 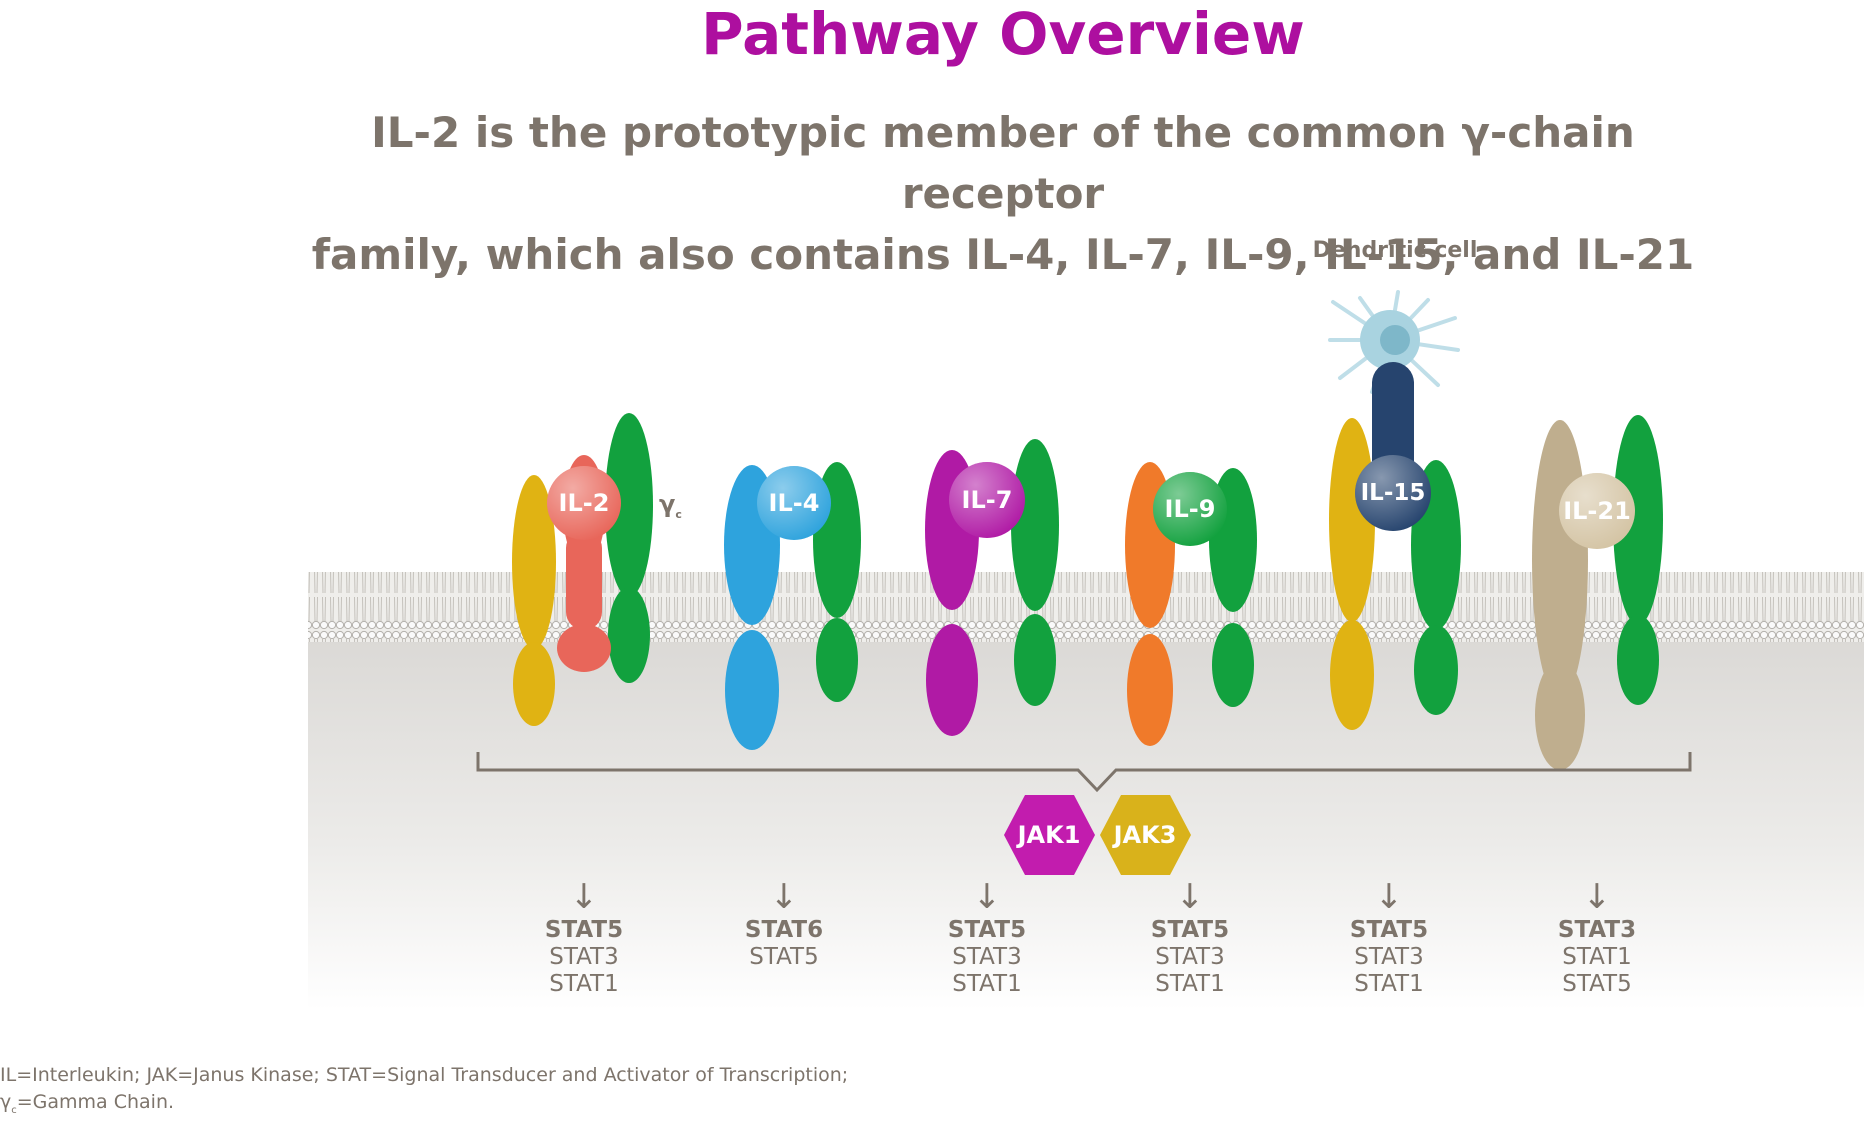 I want to click on jak1-hexagon: JAK1, so click(x=1049, y=835).